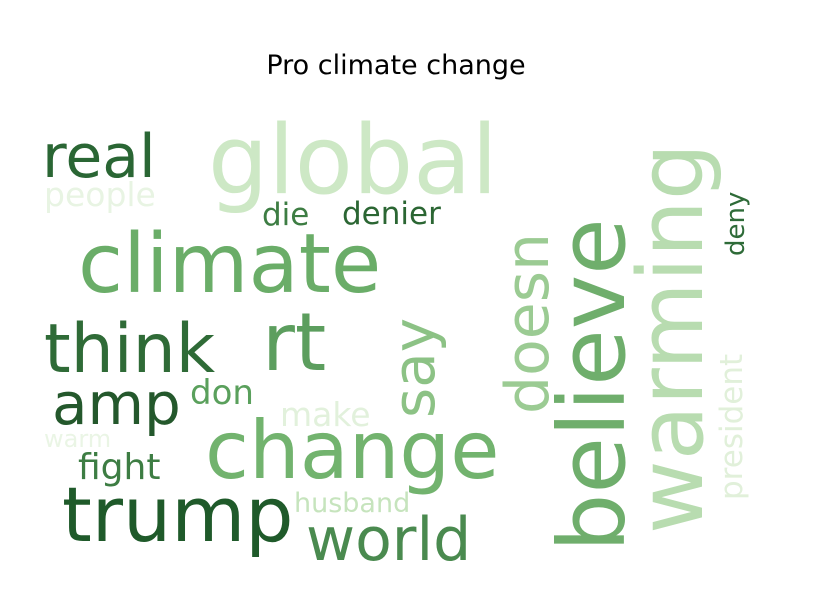 The height and width of the screenshot is (608, 814). What do you see at coordinates (592, 385) in the screenshot?
I see `word-believe: believe` at bounding box center [592, 385].